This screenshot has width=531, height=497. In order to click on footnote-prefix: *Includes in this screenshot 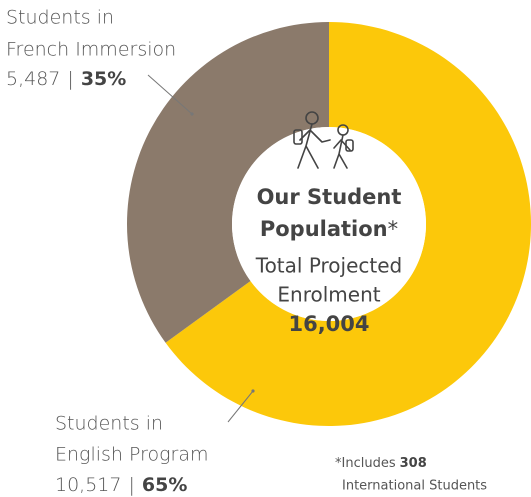, I will do `click(365, 463)`.